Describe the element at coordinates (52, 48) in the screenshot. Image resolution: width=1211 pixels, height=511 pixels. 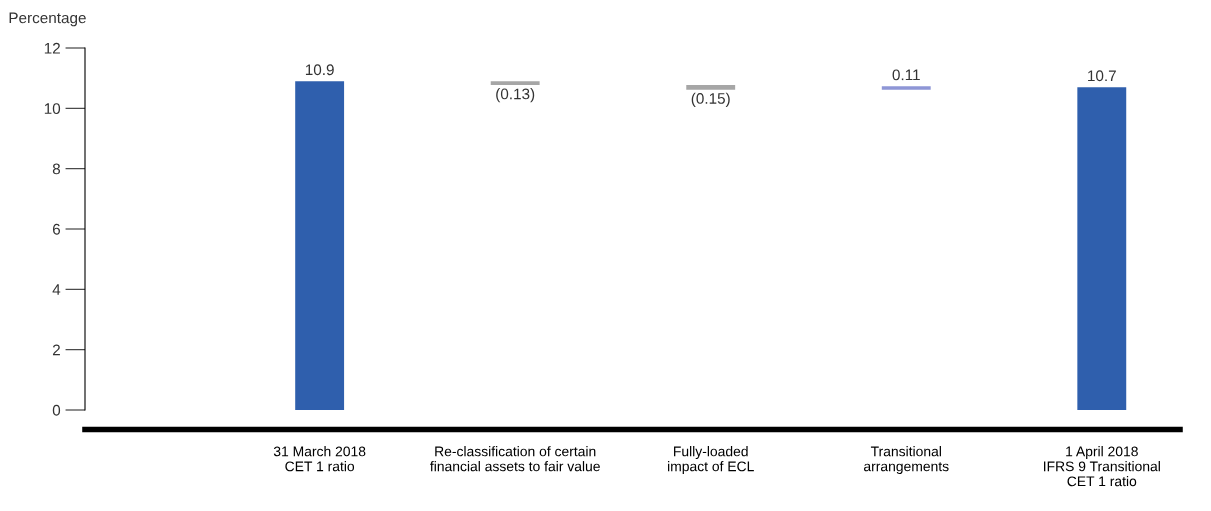
I see `y-tick-label: 12` at that location.